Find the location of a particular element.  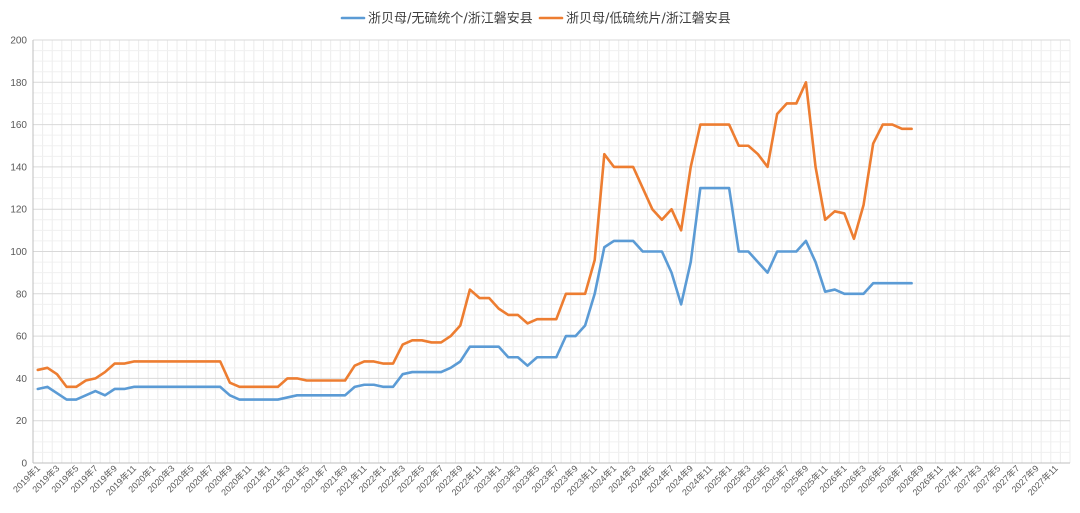

y-tick-label: 80 is located at coordinates (22, 294).